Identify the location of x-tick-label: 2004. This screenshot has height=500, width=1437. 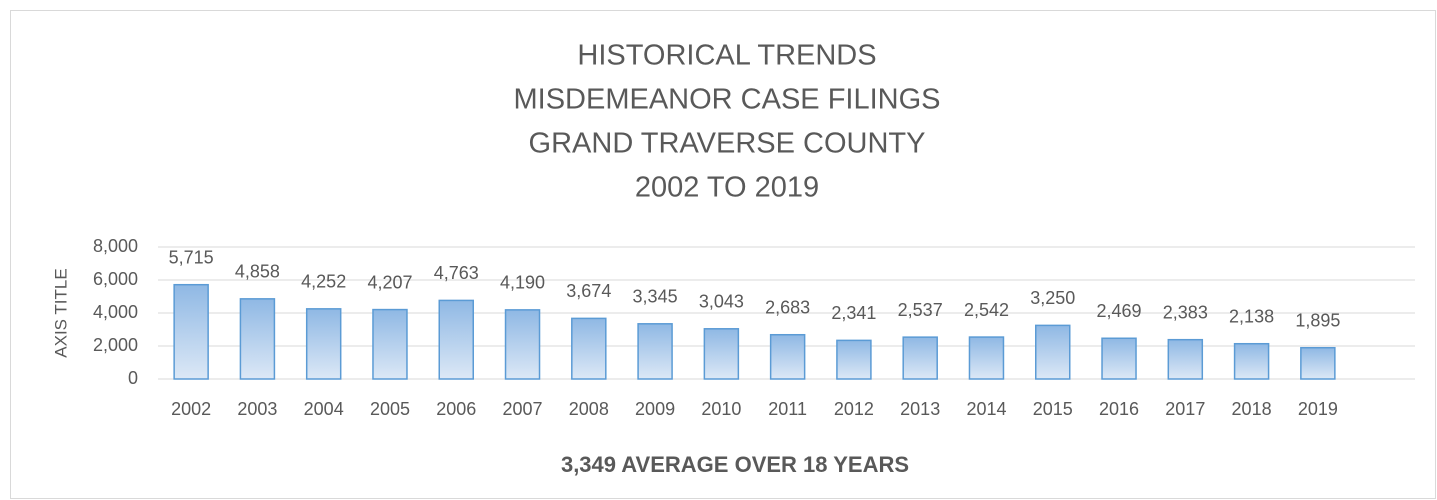
(324, 409).